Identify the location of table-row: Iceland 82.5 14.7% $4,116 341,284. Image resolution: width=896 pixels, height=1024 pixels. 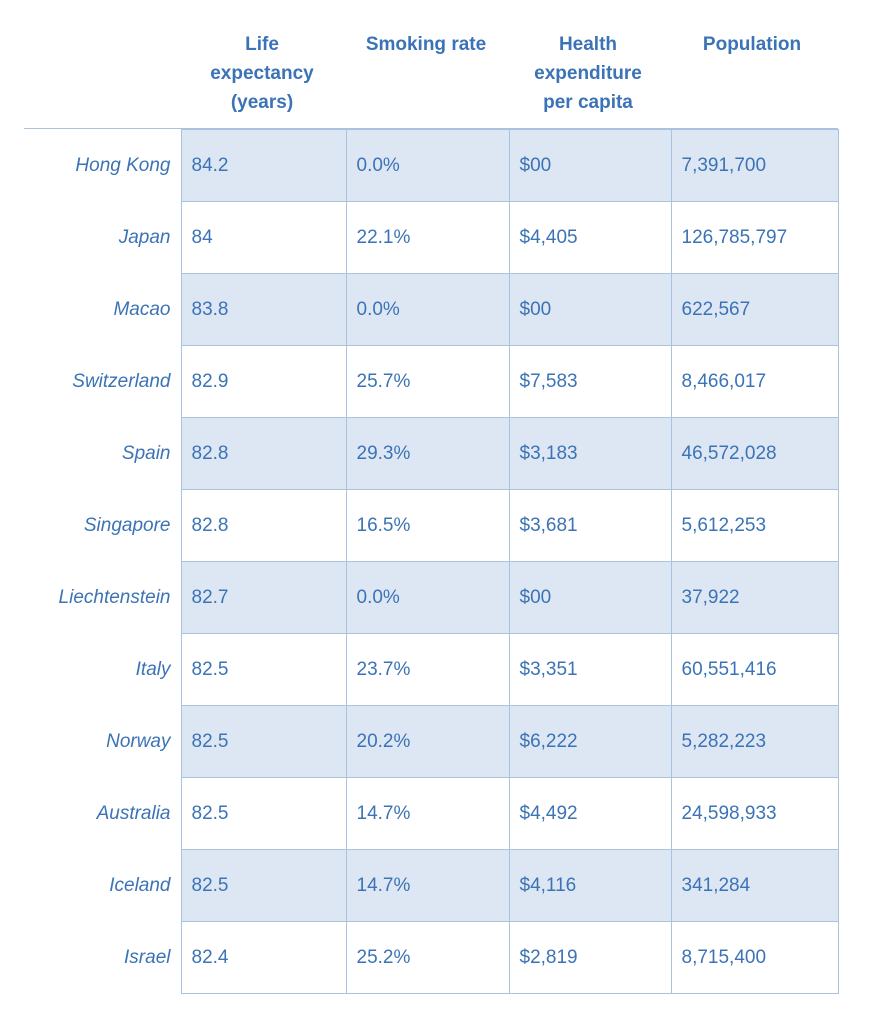
(431, 885).